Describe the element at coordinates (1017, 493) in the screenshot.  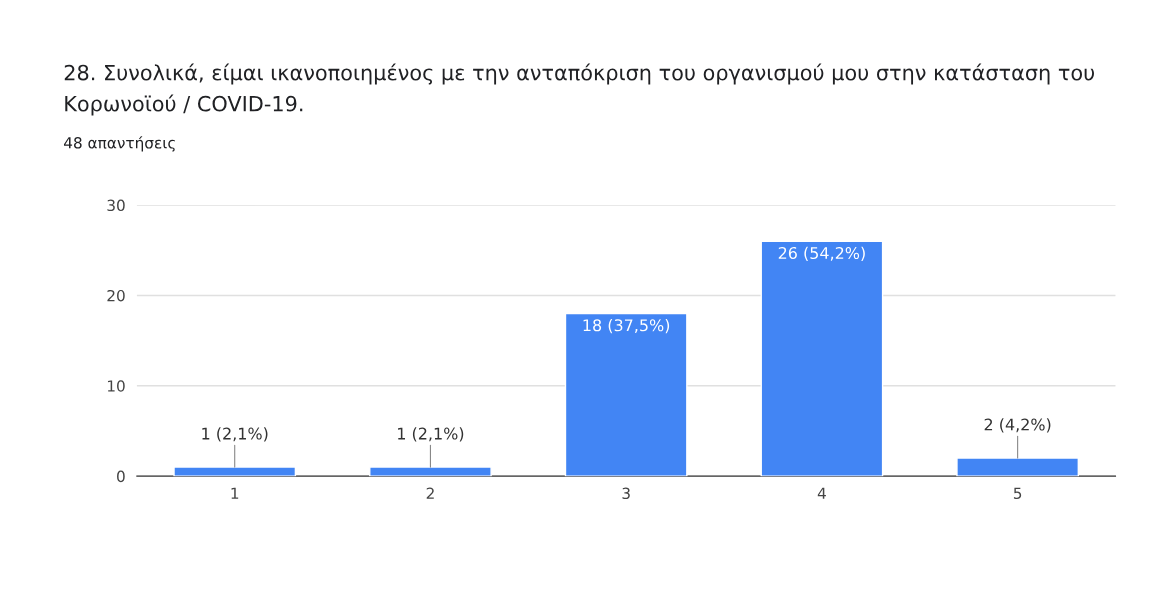
I see `x-tick-label: 5` at that location.